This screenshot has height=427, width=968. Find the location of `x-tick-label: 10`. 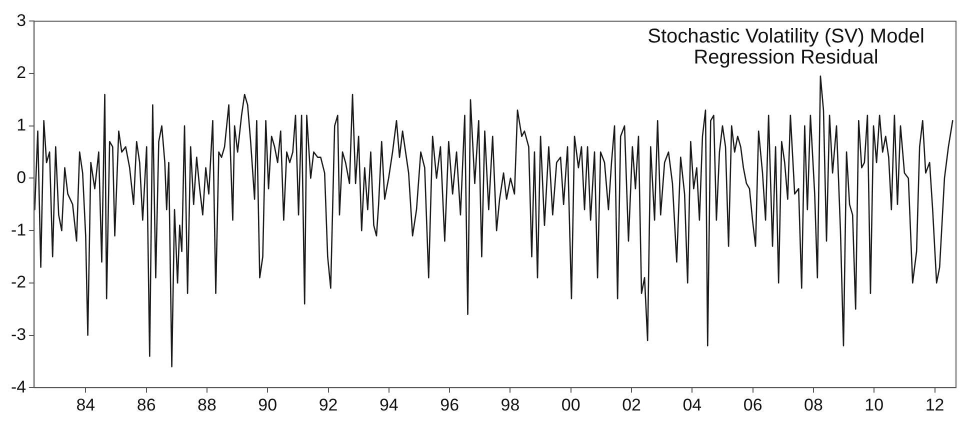

x-tick-label: 10 is located at coordinates (874, 404).